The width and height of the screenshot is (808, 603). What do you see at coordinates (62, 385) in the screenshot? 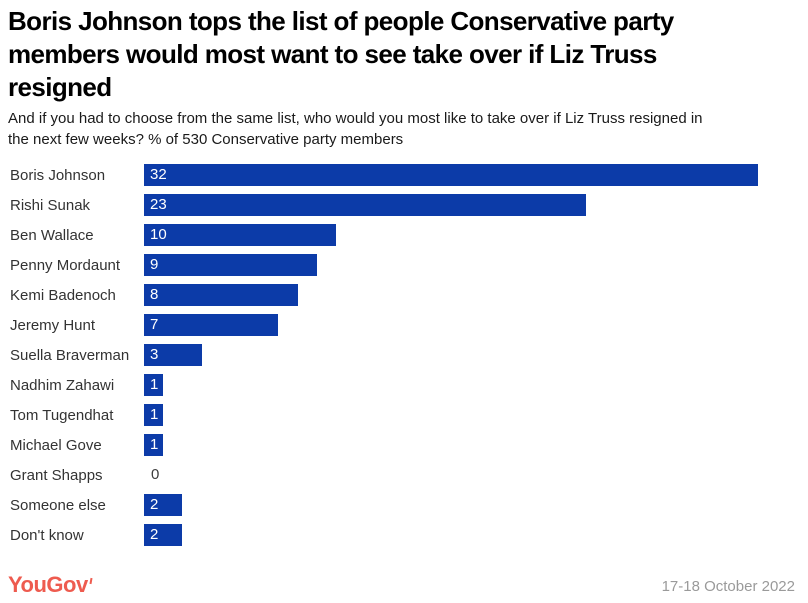
I see `category-label: Nadhim Zahawi` at bounding box center [62, 385].